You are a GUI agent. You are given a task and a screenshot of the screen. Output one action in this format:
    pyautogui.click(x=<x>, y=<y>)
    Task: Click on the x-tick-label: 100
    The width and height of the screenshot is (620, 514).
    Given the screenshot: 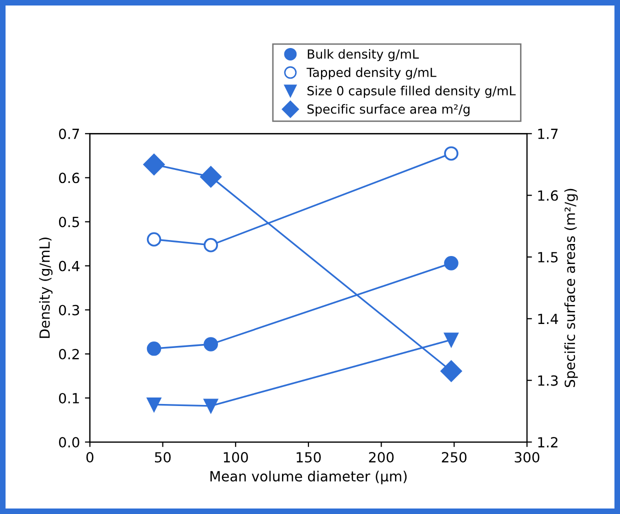 What is the action you would take?
    pyautogui.click(x=236, y=457)
    